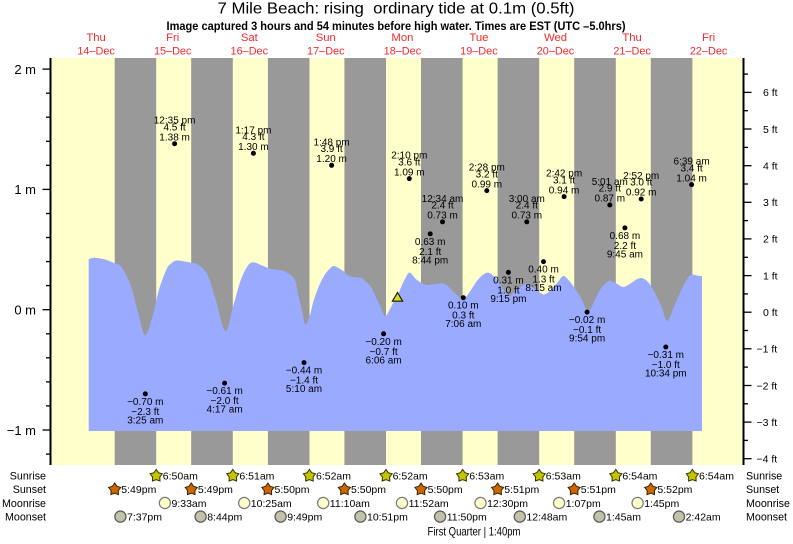 Image resolution: width=793 pixels, height=544 pixels. What do you see at coordinates (225, 410) in the screenshot?
I see `svg-text: 4:17 am` at bounding box center [225, 410].